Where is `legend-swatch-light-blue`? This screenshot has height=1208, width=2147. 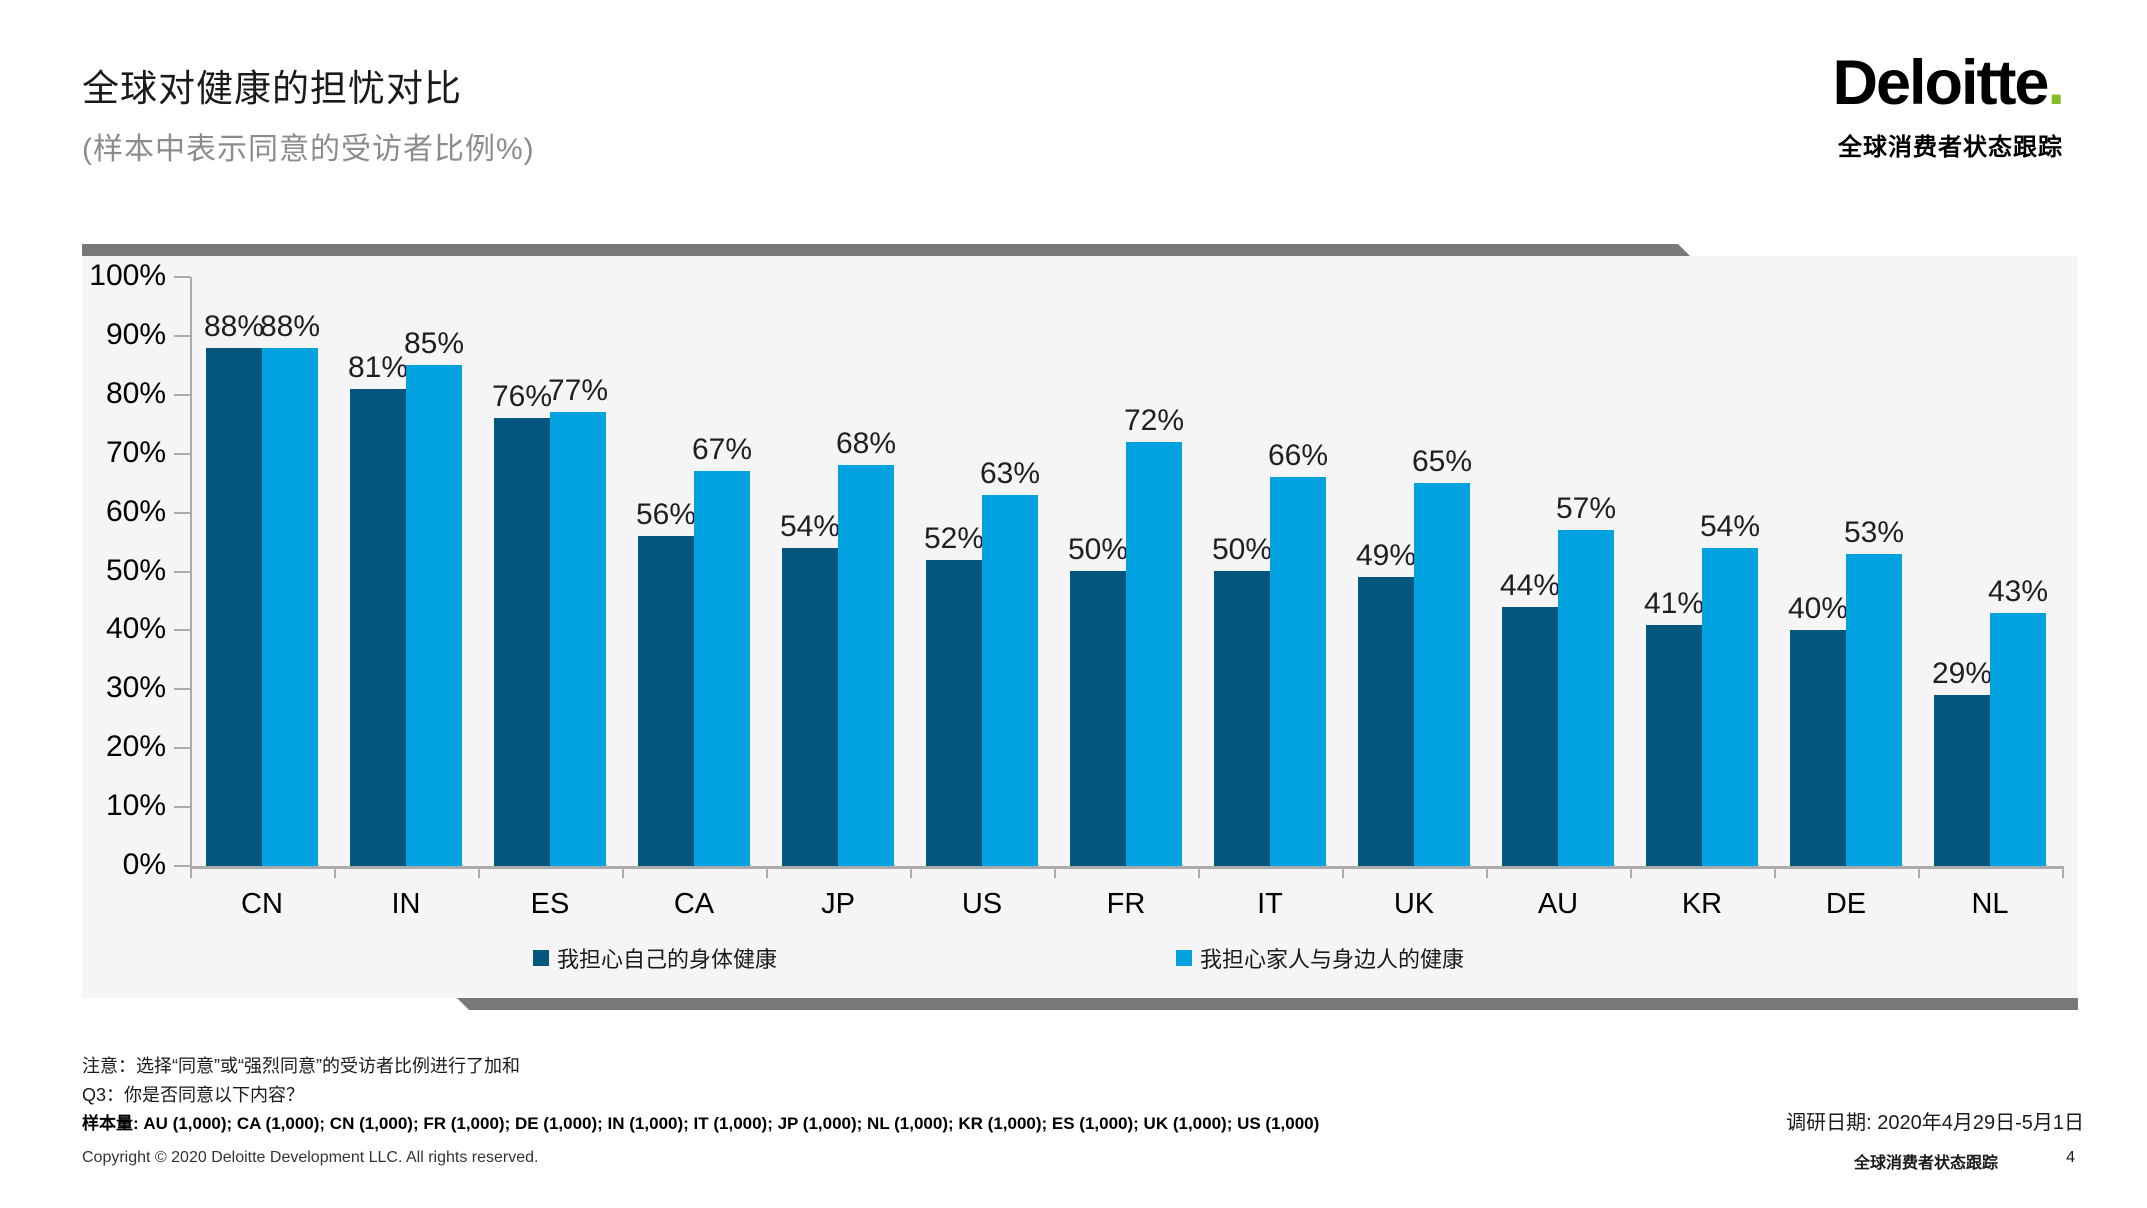
legend-swatch-light-blue is located at coordinates (1184, 958).